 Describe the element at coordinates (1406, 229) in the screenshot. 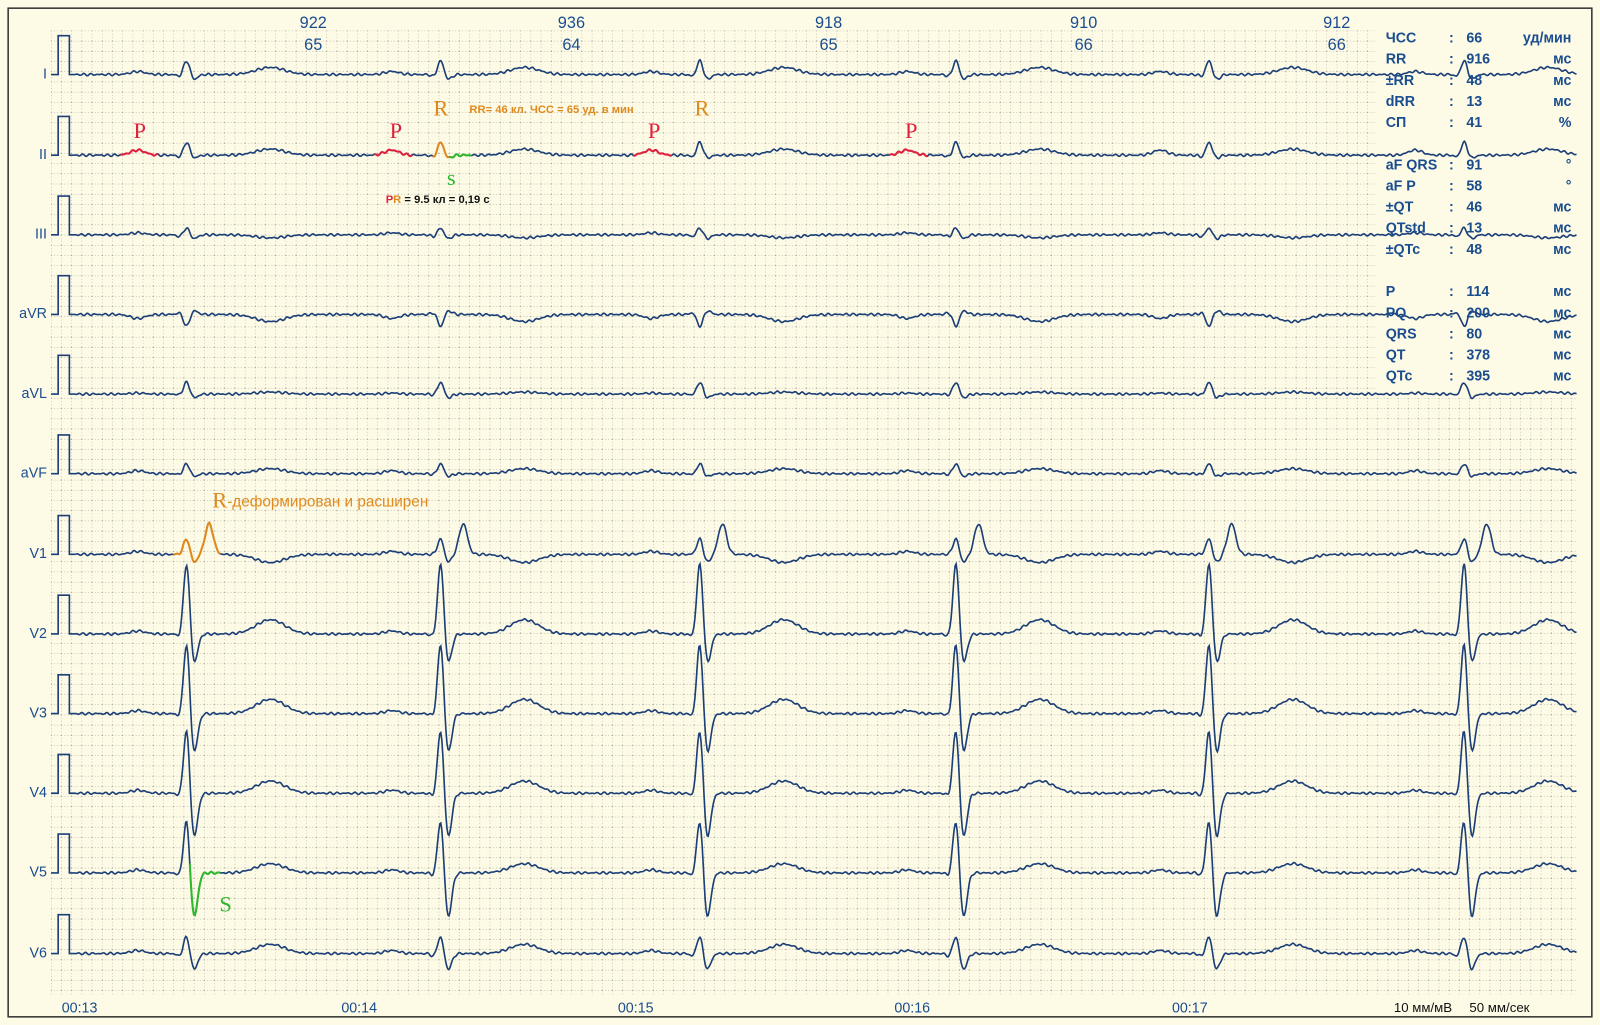

I see `stat-name: QTstd` at that location.